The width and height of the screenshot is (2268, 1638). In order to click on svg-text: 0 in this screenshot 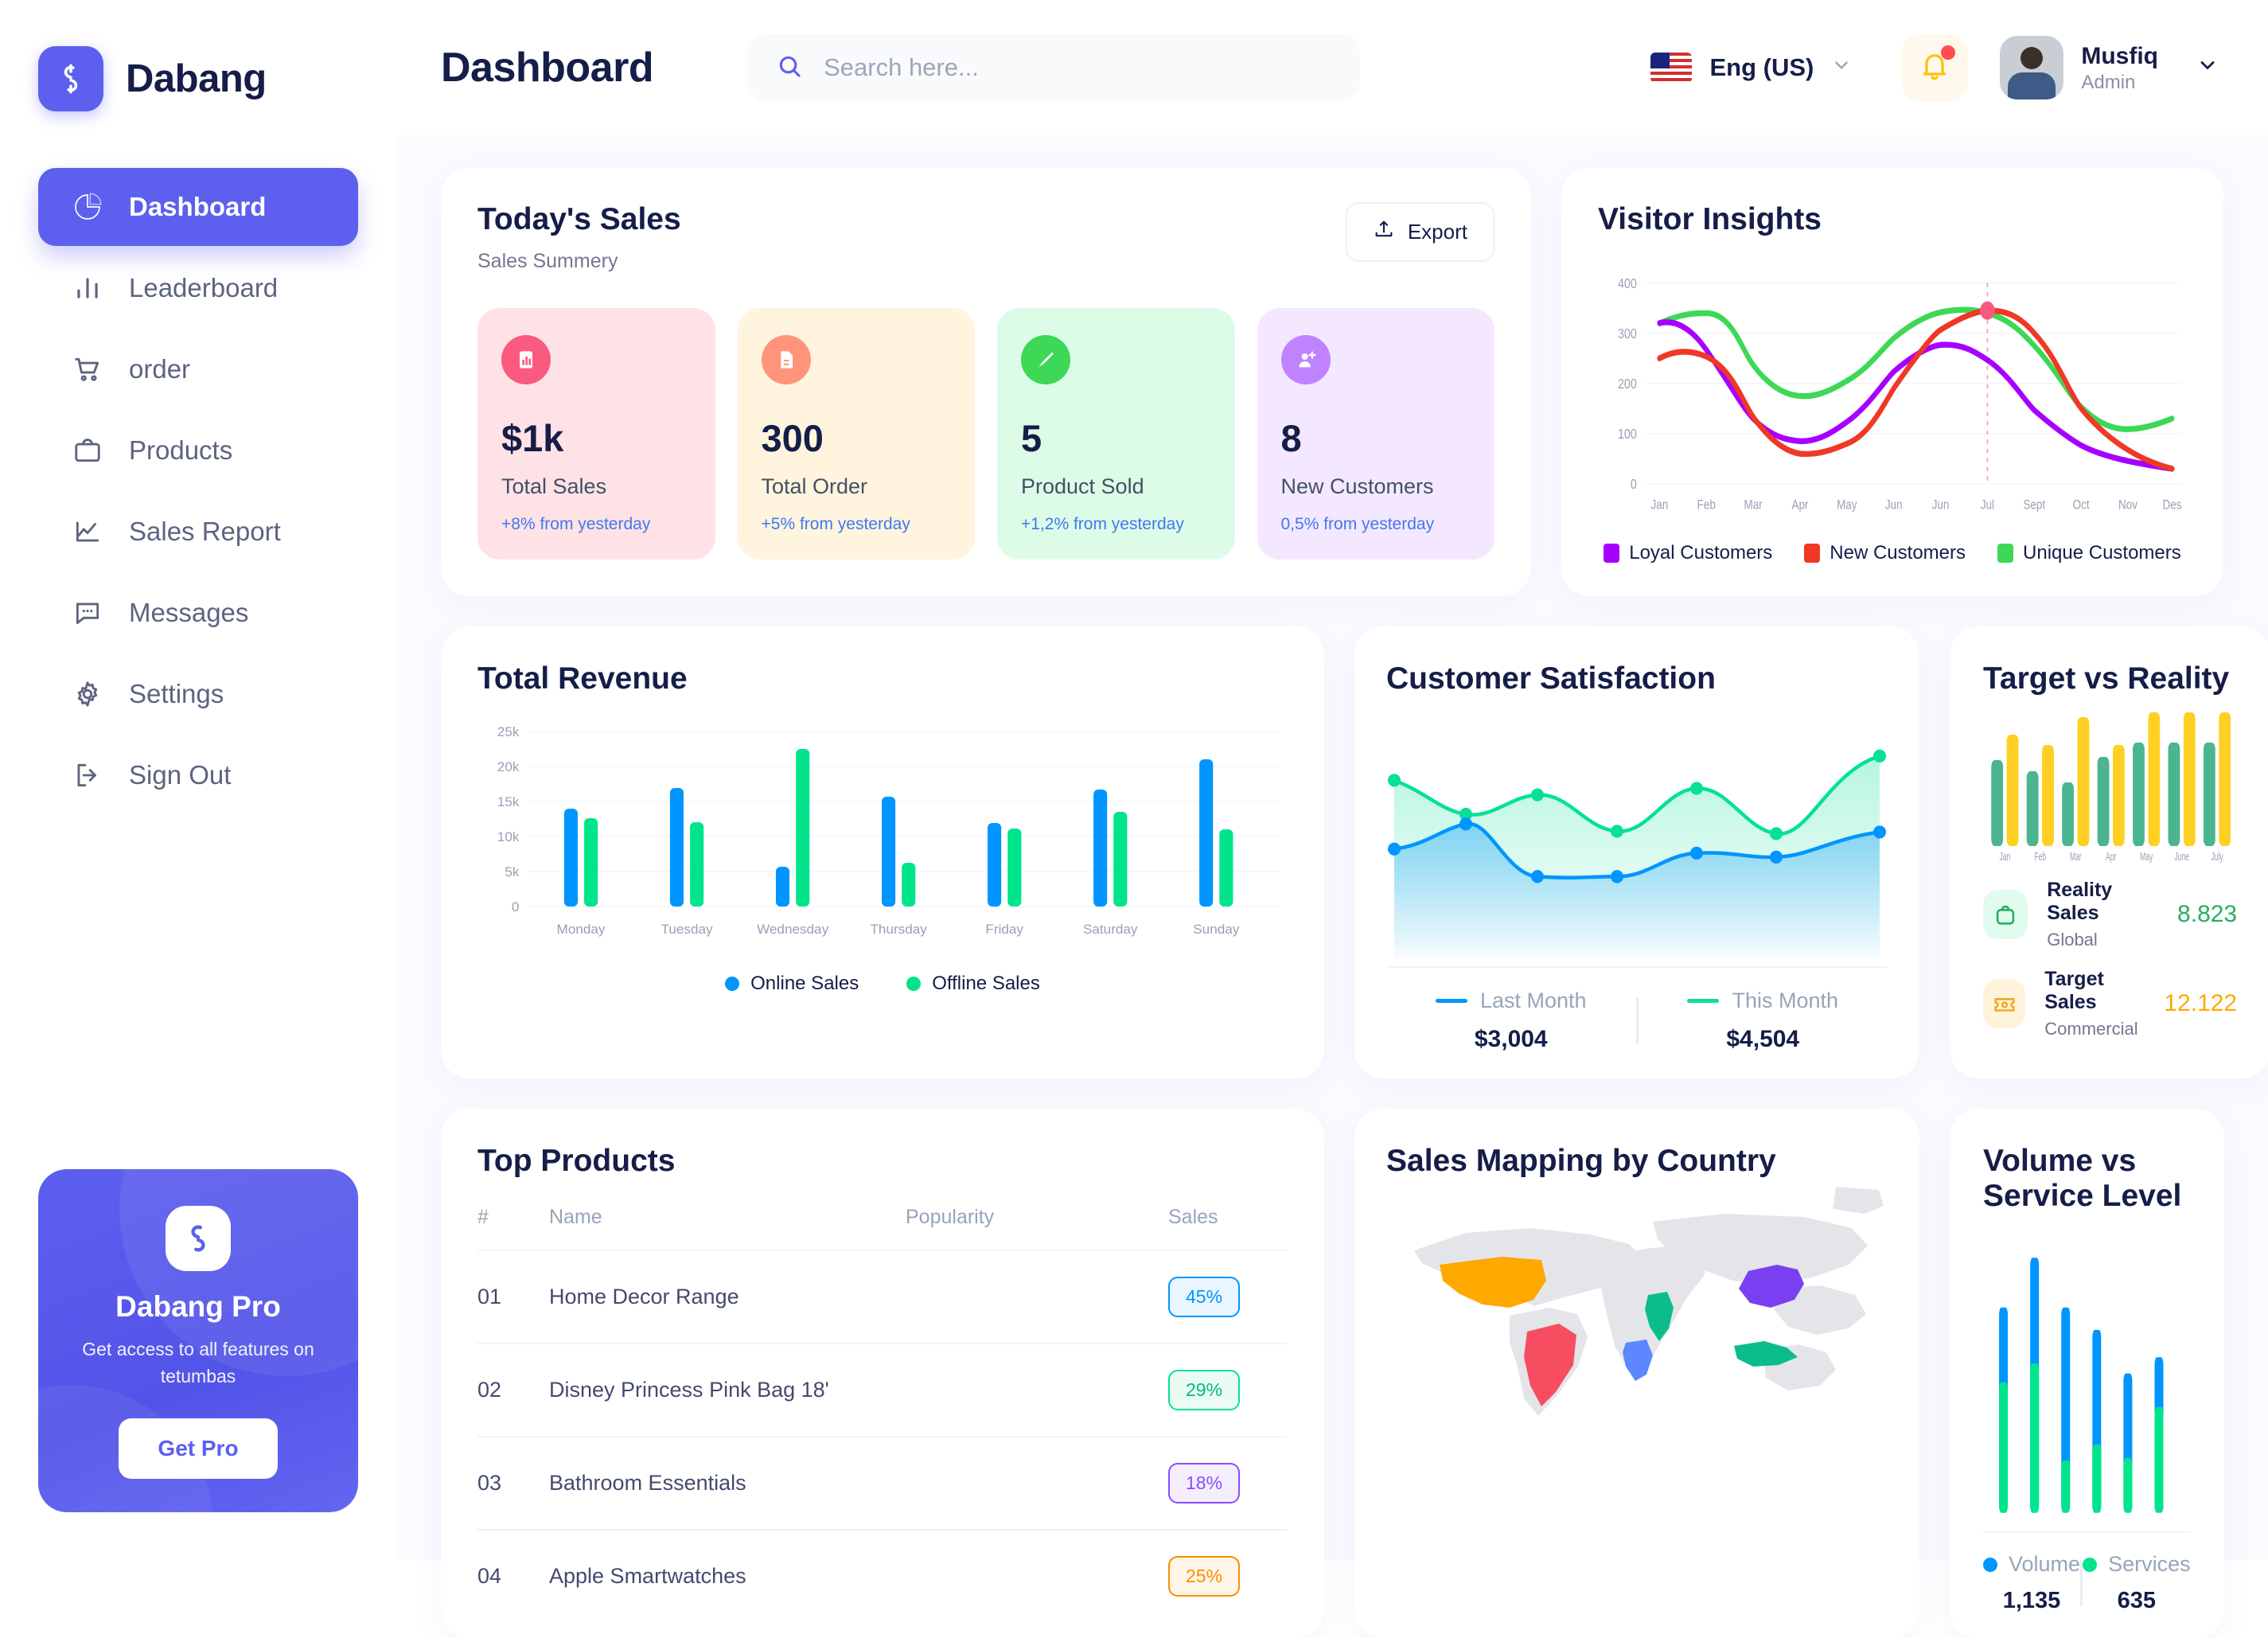, I will do `click(1634, 485)`.